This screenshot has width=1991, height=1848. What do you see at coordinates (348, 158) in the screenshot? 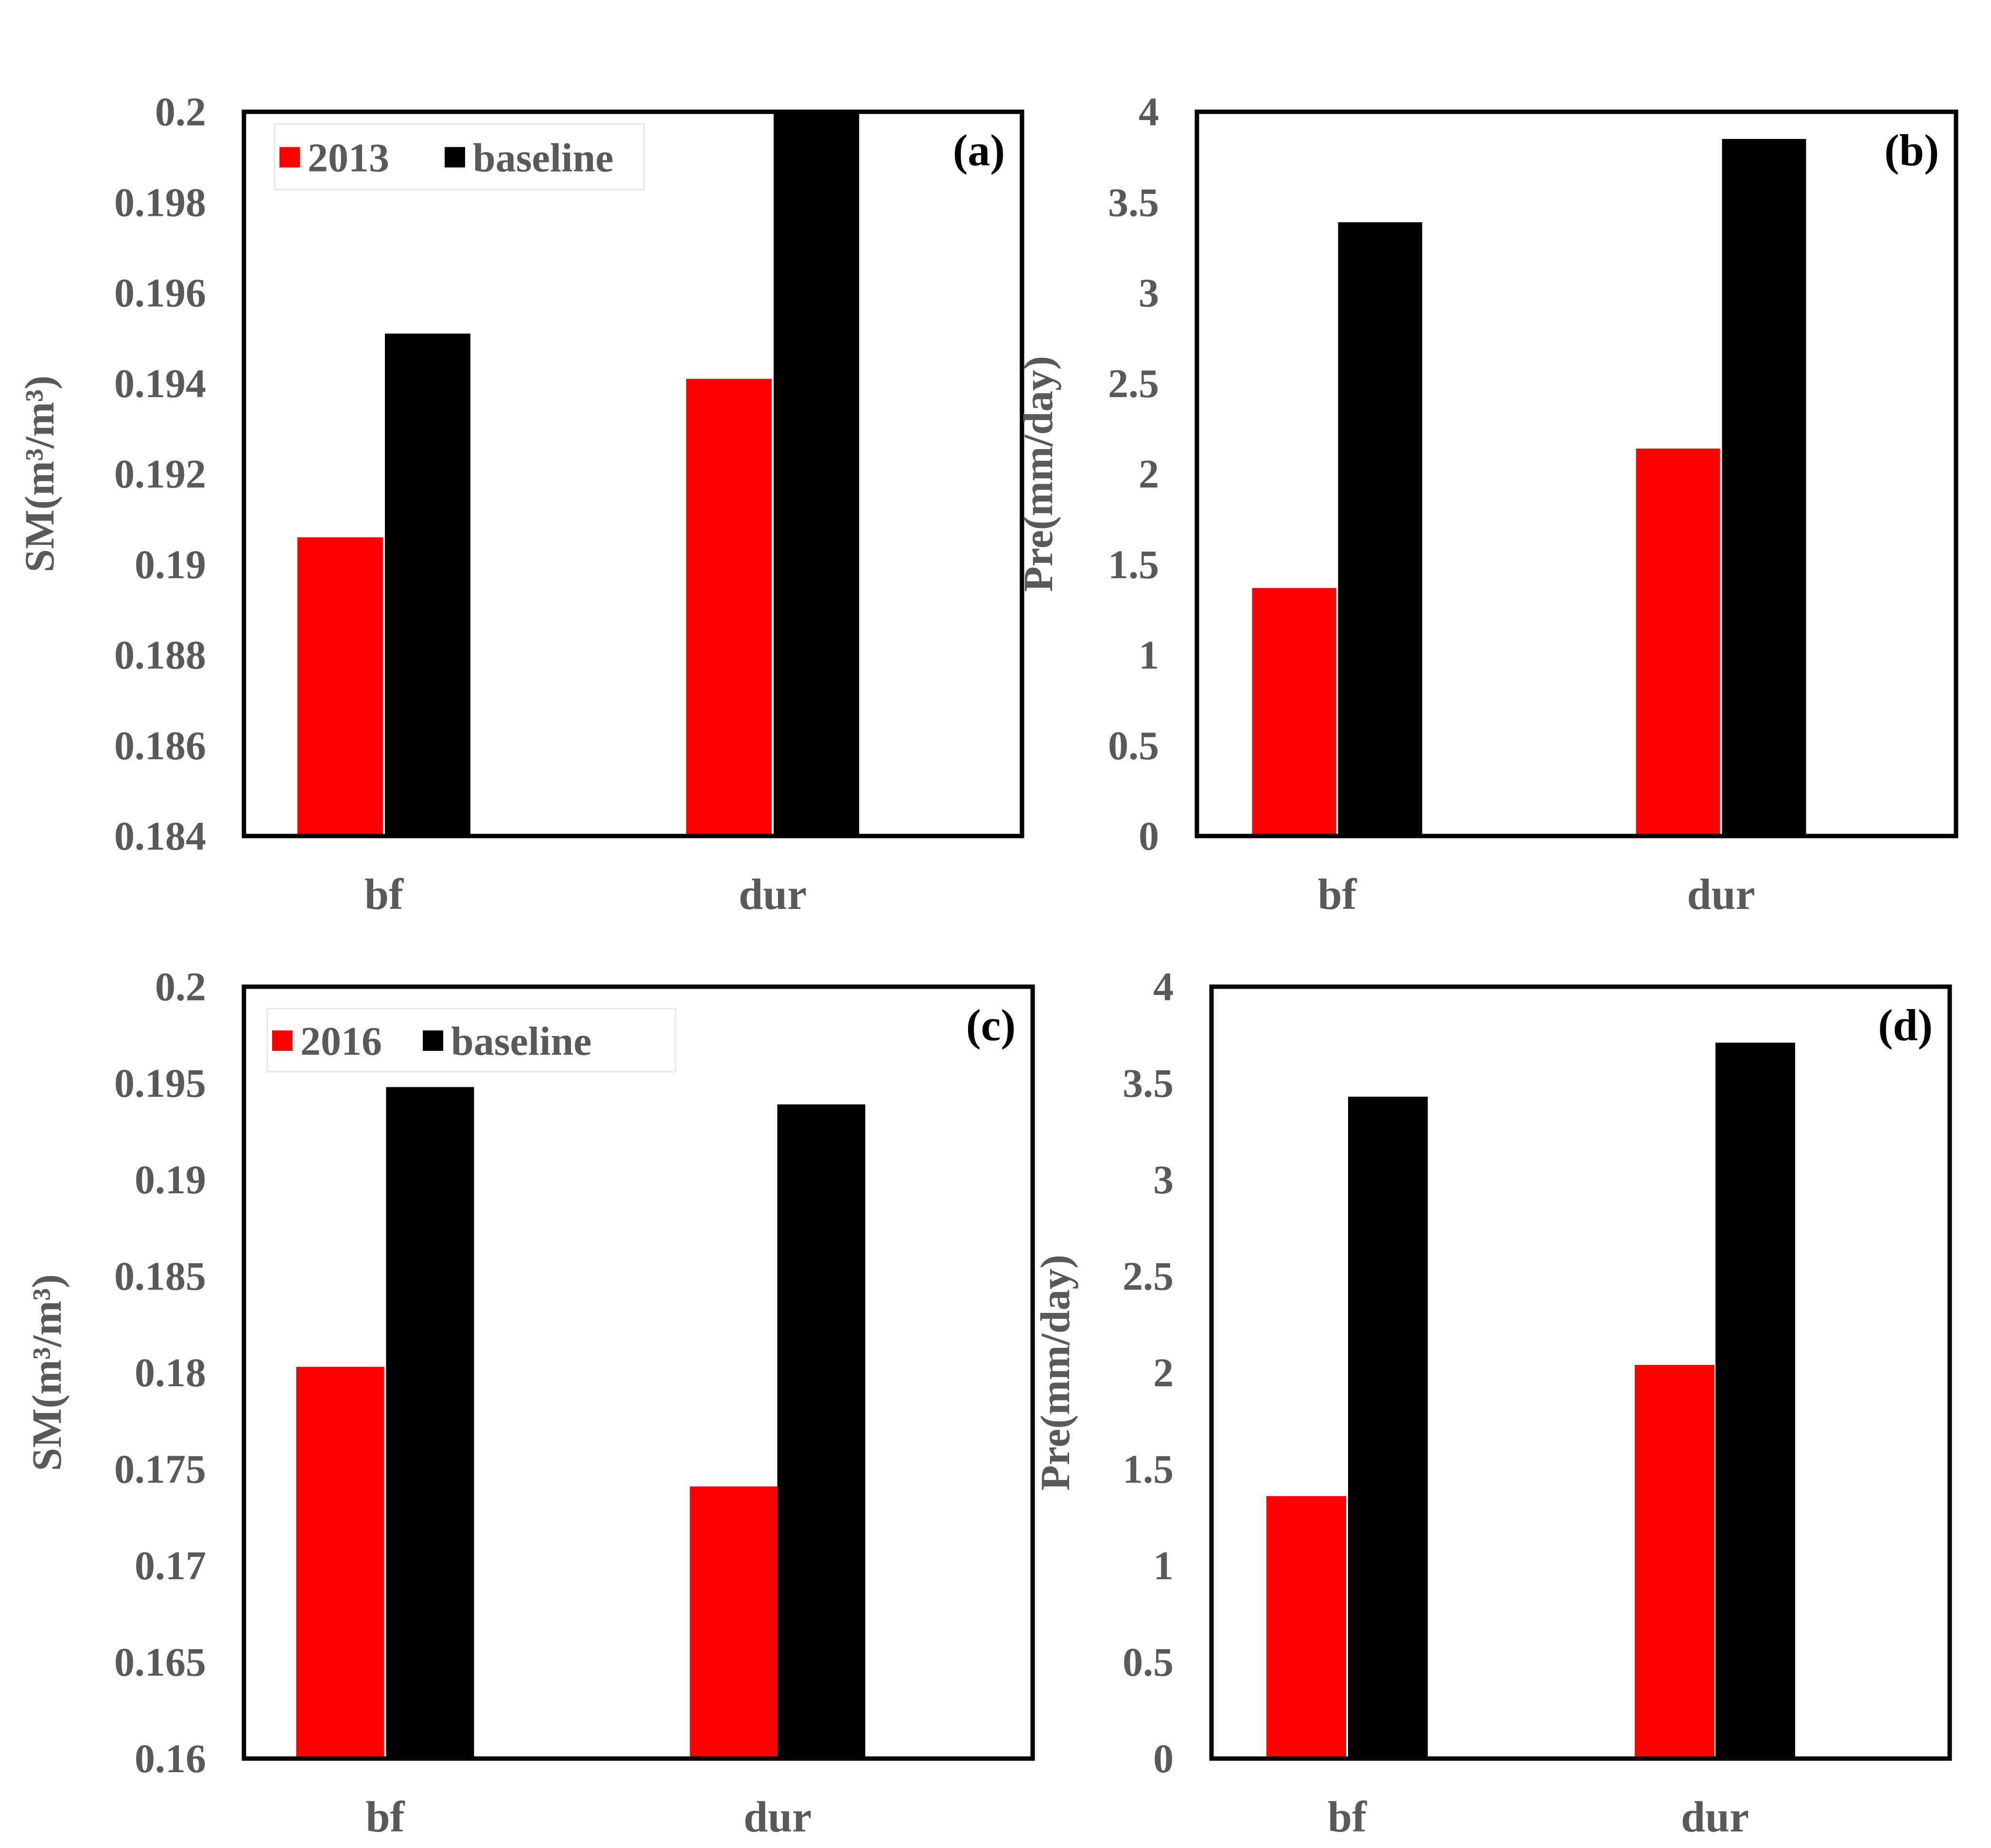
I see `legend-label-2013: 2013` at bounding box center [348, 158].